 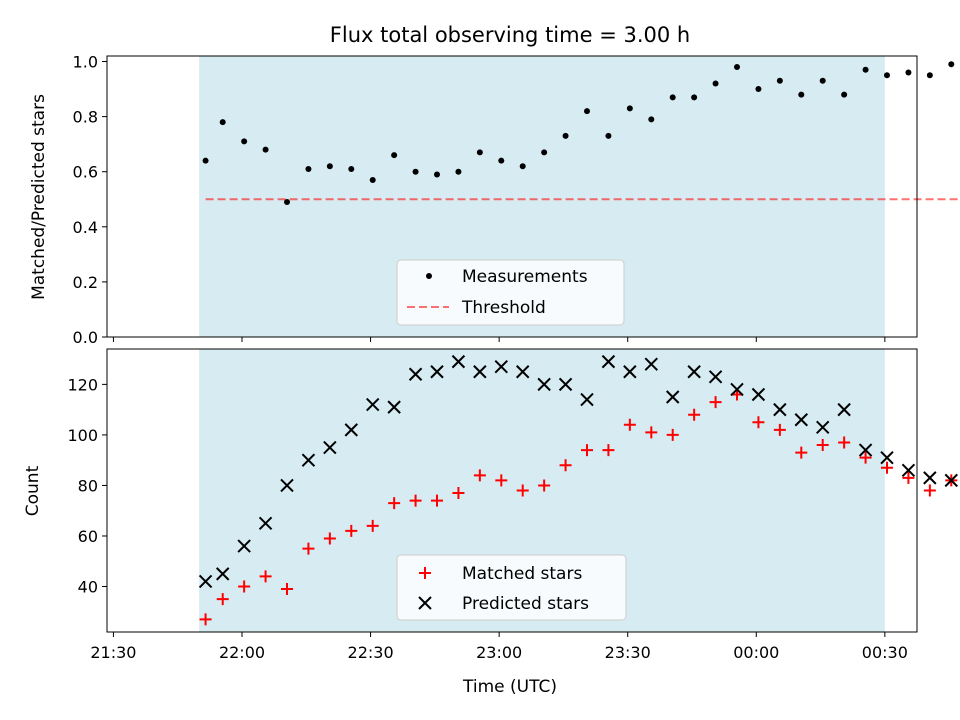 I want to click on top-legend-box, so click(x=510, y=292).